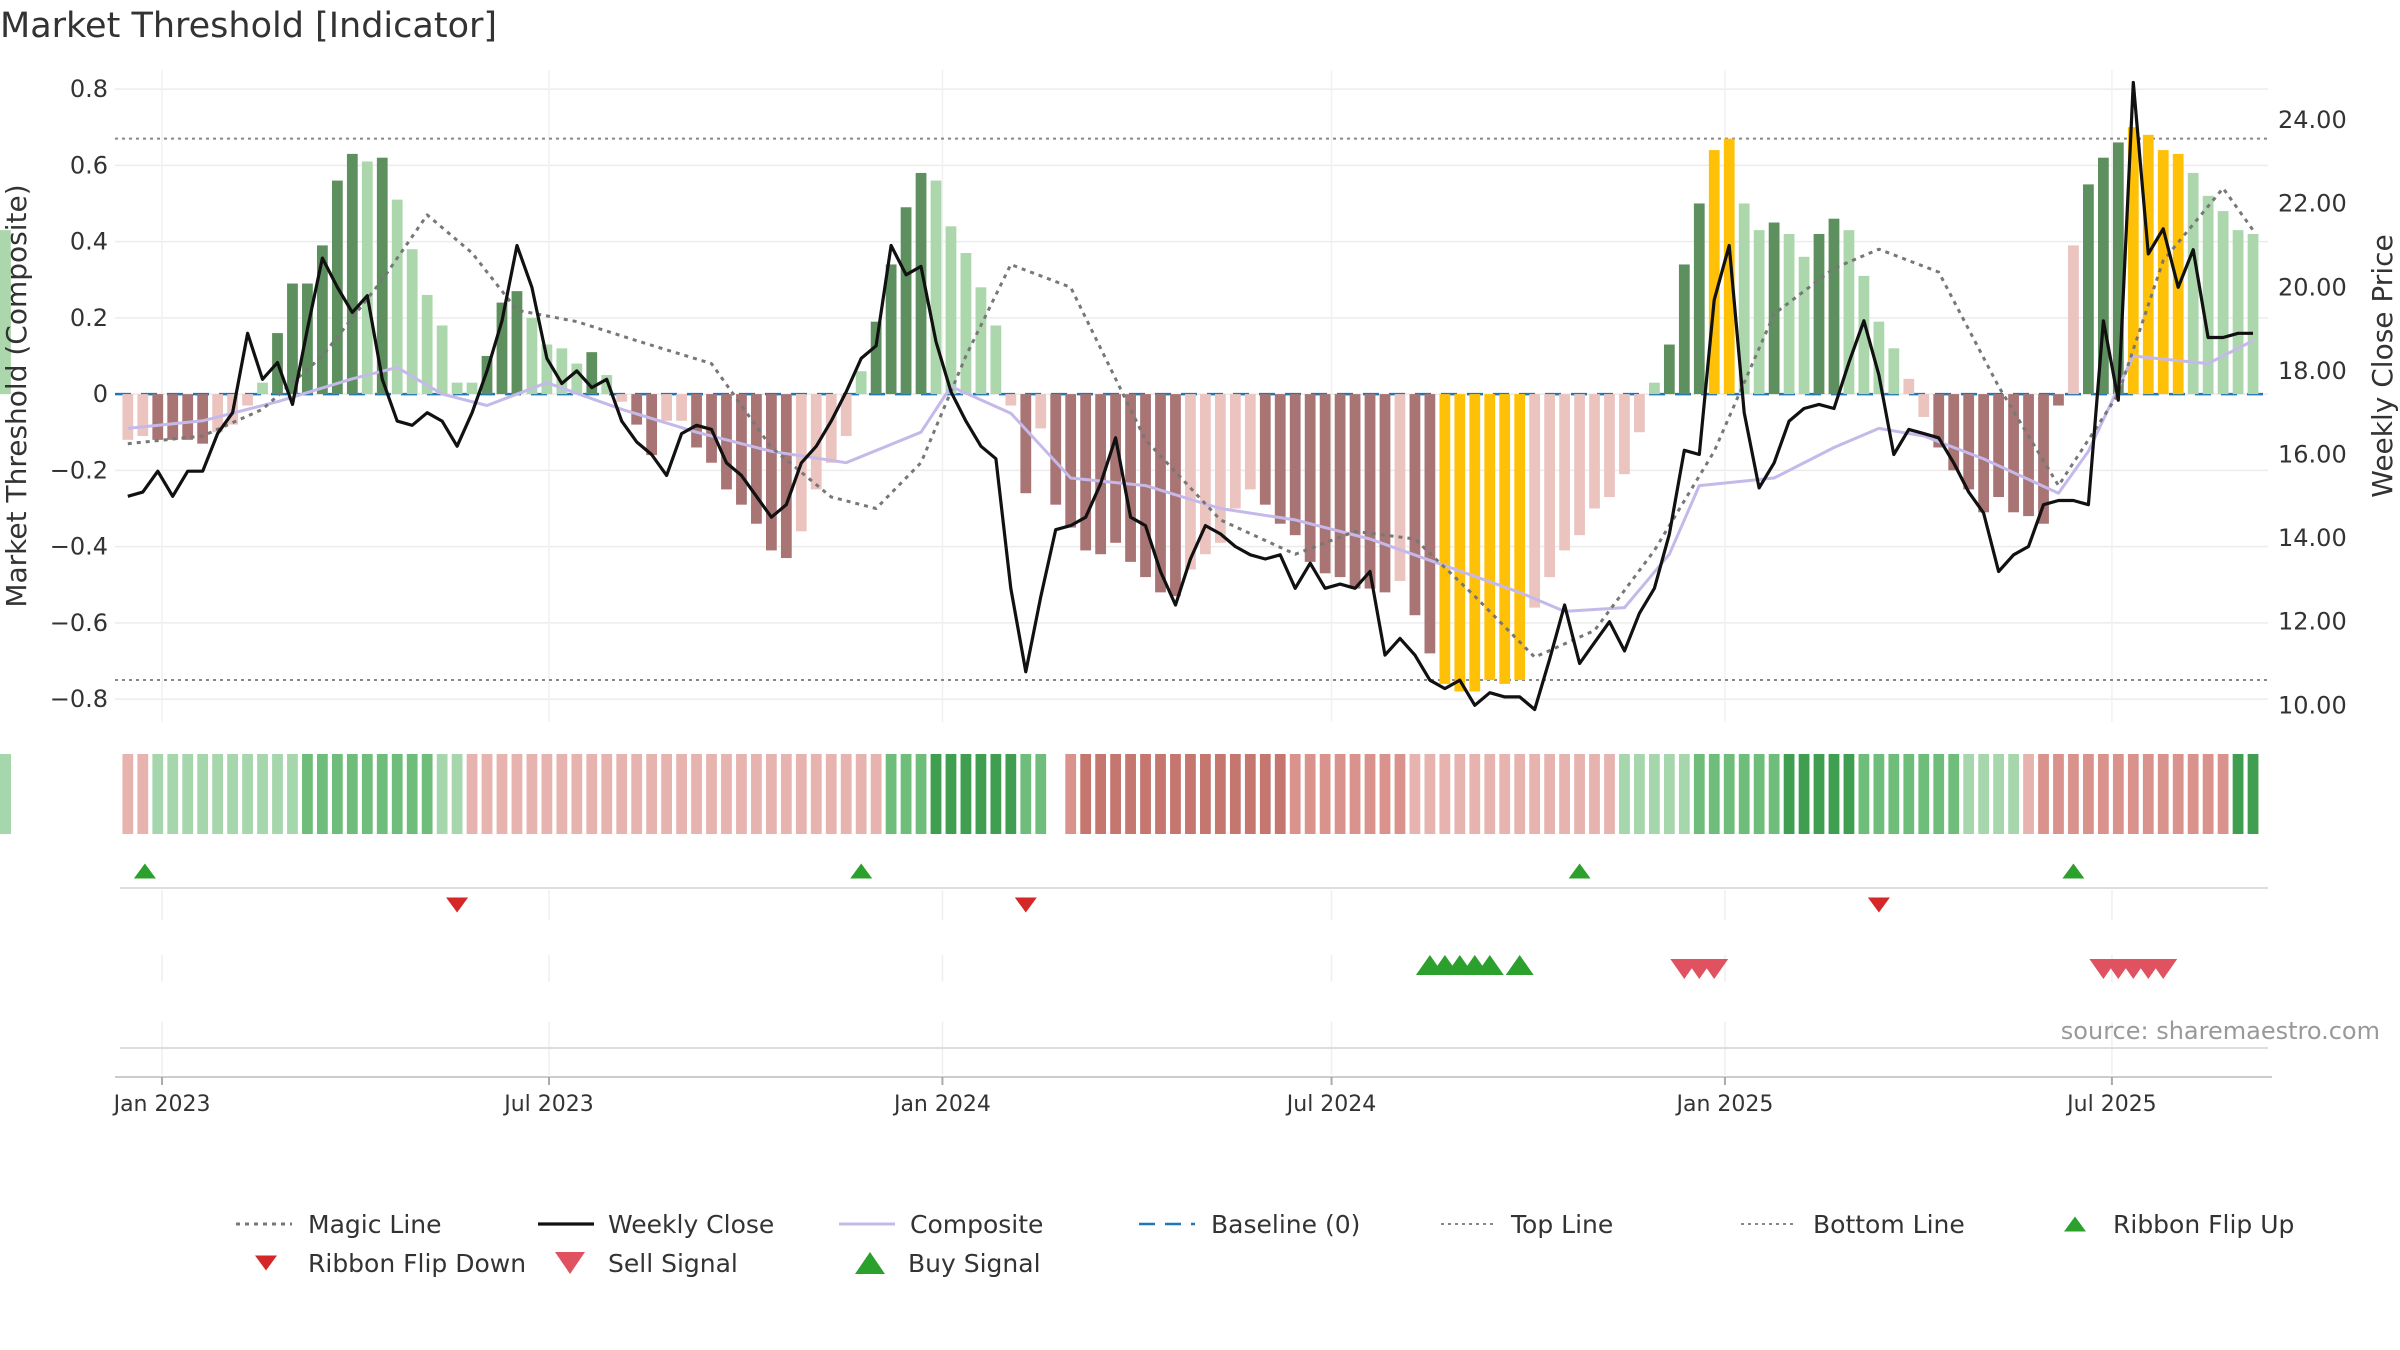 The height and width of the screenshot is (1350, 2400). What do you see at coordinates (2111, 1104) in the screenshot?
I see `x-tick-label: Jul 2025` at bounding box center [2111, 1104].